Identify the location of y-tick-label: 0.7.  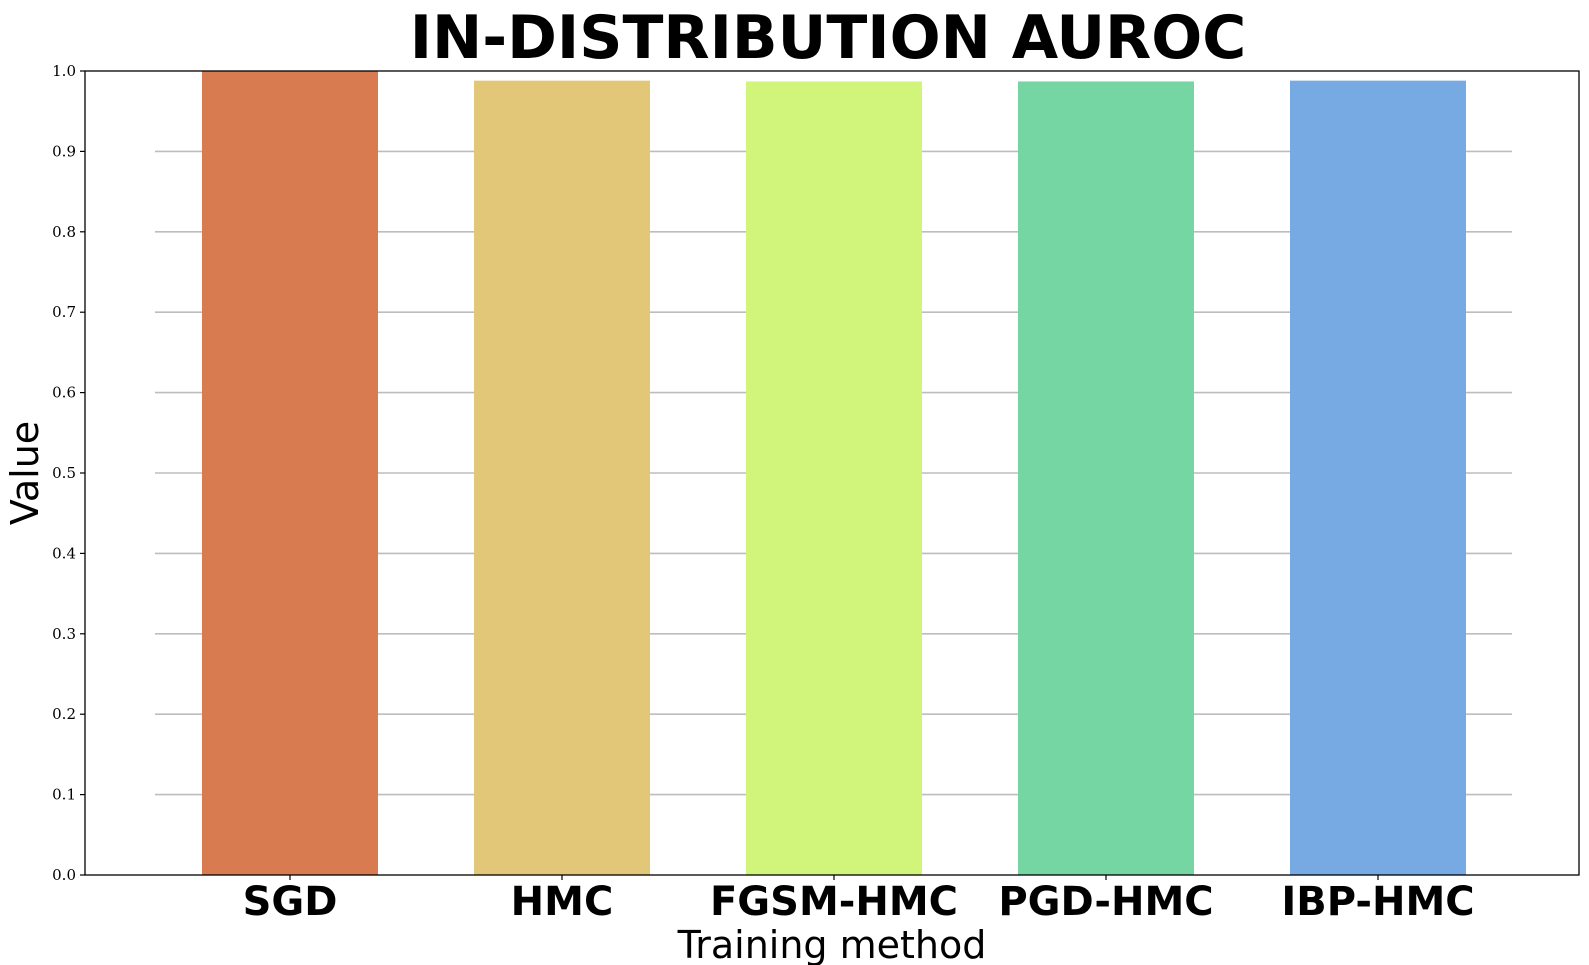
(64, 312).